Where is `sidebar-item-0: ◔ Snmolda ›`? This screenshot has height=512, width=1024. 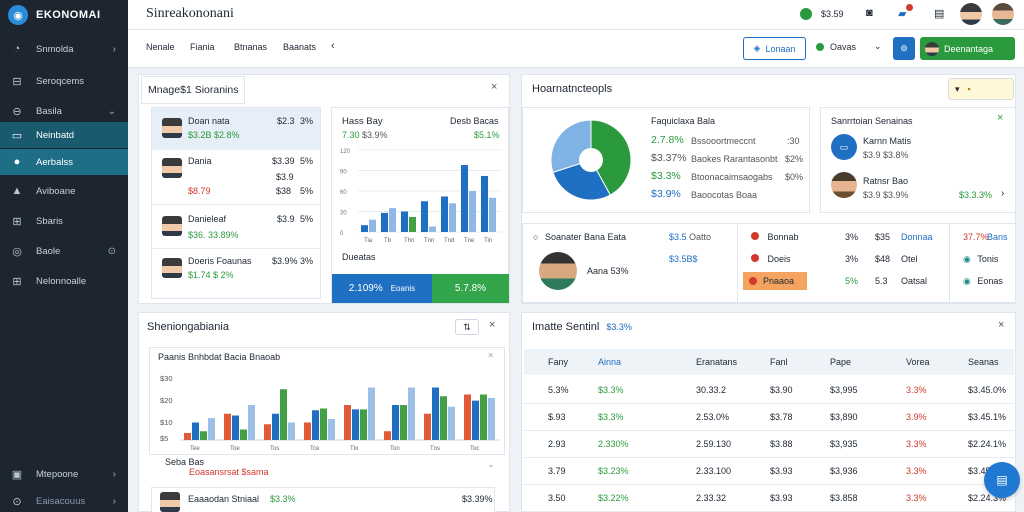 sidebar-item-0: ◔ Snmolda › is located at coordinates (64, 49).